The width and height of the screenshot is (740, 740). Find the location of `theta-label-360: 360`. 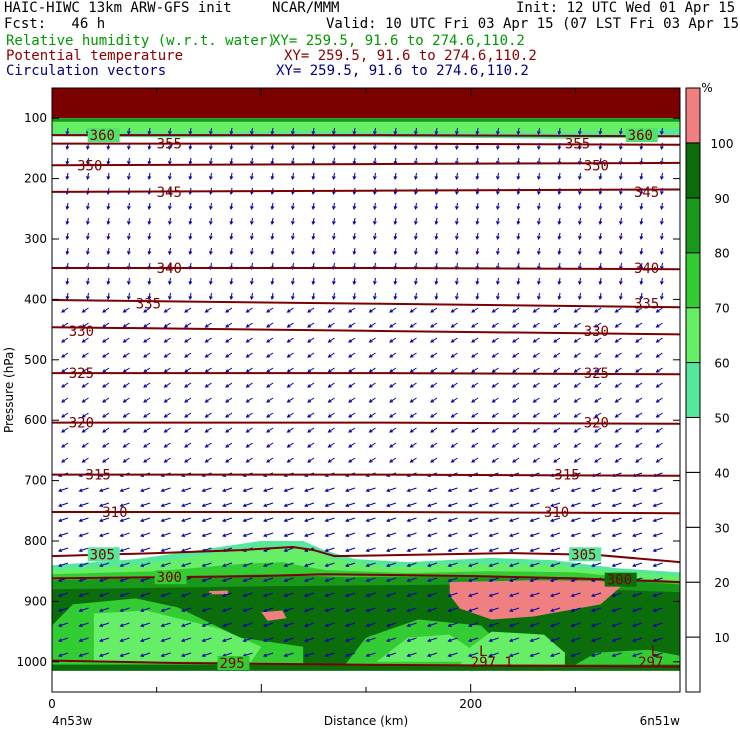

theta-label-360: 360 is located at coordinates (102, 136).